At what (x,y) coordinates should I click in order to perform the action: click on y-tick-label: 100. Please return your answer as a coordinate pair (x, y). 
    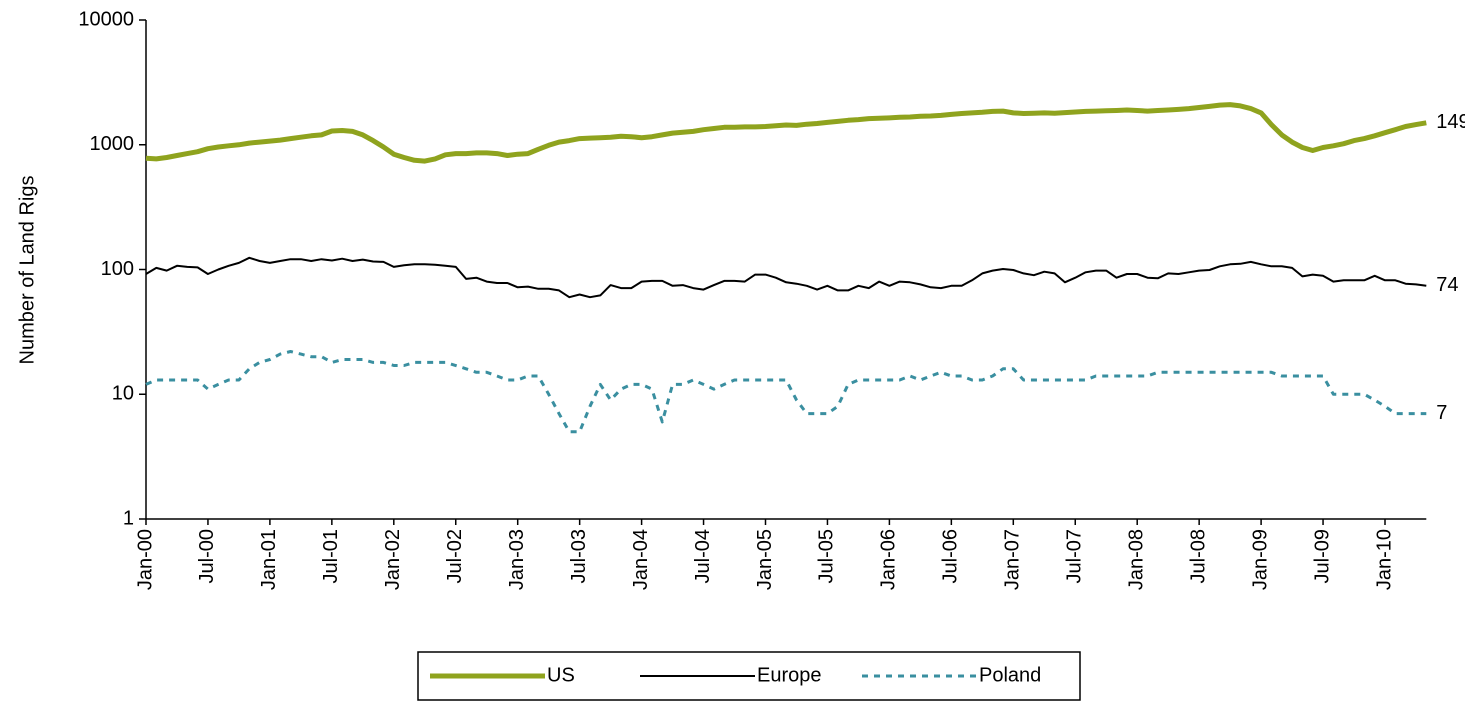
    Looking at the image, I should click on (117, 269).